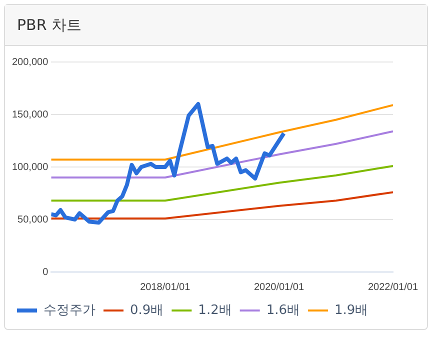  What do you see at coordinates (351, 310) in the screenshot?
I see `legend-label: 1.9배` at bounding box center [351, 310].